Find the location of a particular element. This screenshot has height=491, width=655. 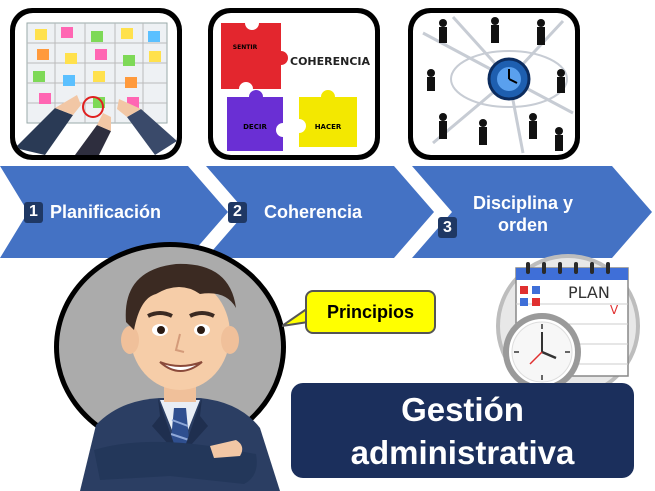

speech-bubble-principios: Principios is located at coordinates (370, 312).